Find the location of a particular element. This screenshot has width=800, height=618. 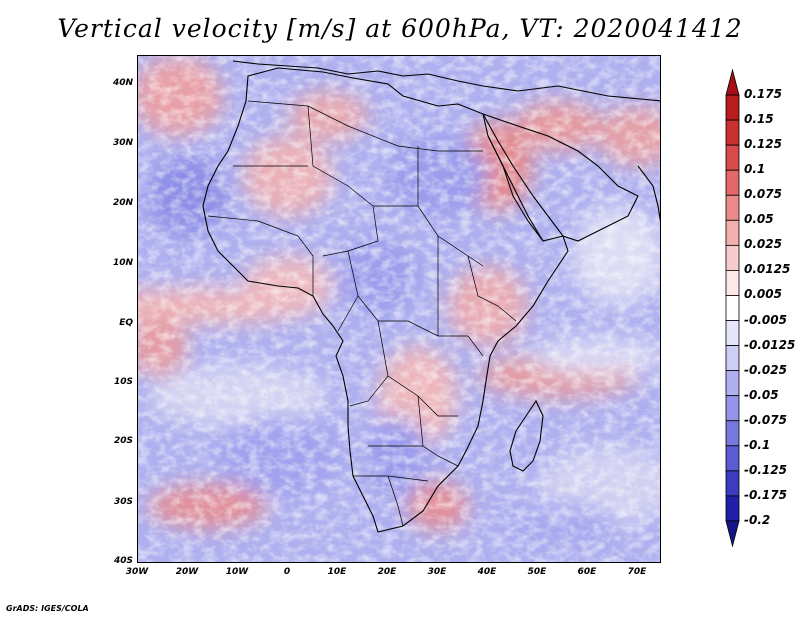

lon-label-30w: 30W is located at coordinates (137, 572).